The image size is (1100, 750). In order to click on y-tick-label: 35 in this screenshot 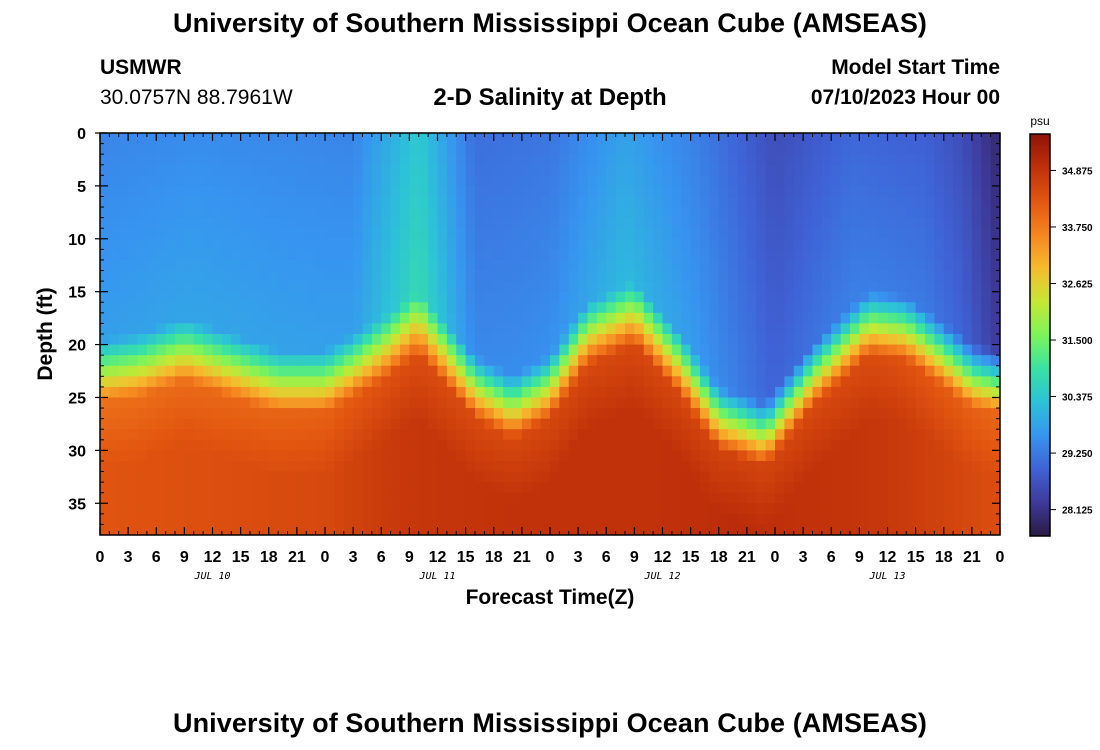, I will do `click(77, 504)`.